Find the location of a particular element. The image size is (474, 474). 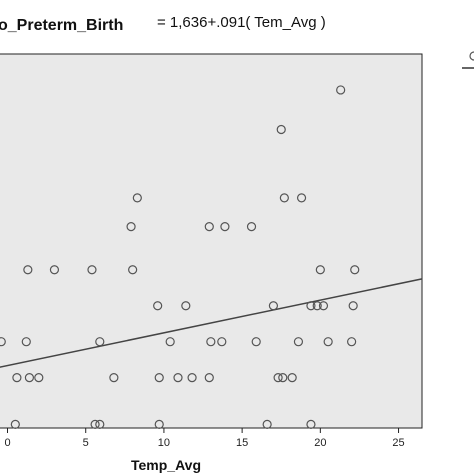

x-tick-label: 10 is located at coordinates (164, 443).